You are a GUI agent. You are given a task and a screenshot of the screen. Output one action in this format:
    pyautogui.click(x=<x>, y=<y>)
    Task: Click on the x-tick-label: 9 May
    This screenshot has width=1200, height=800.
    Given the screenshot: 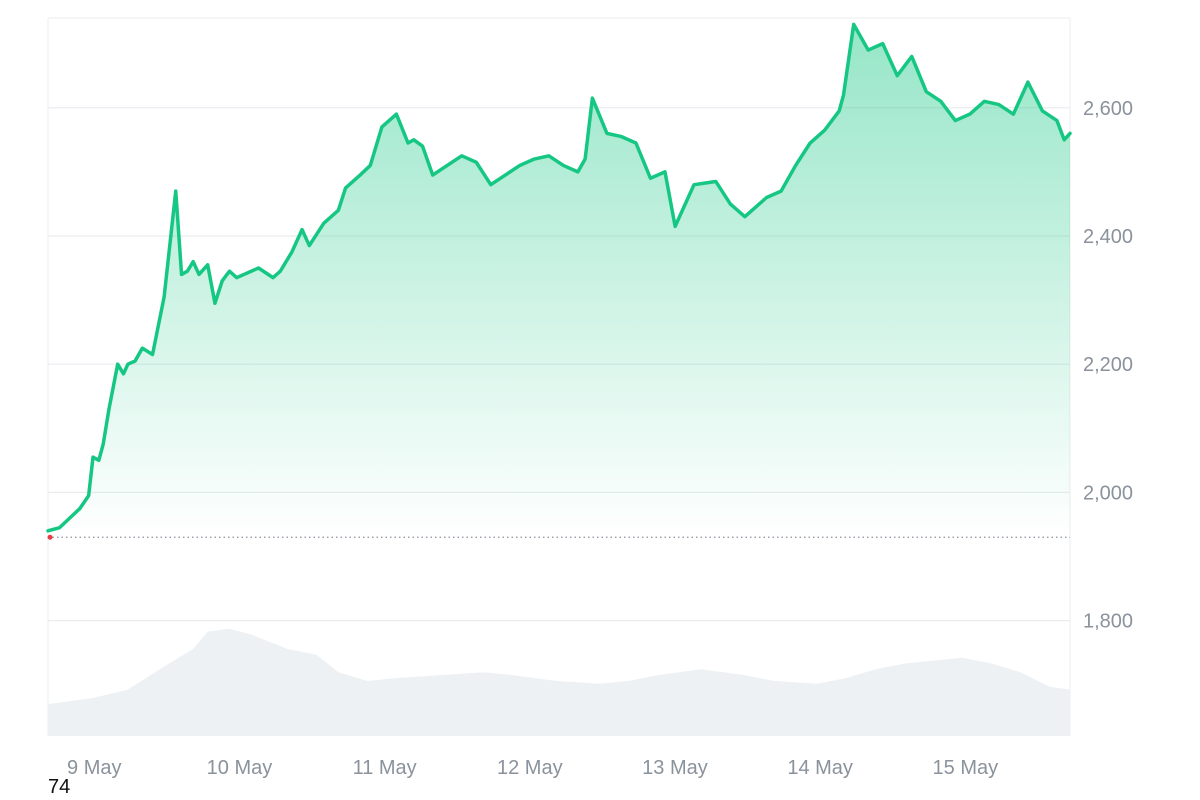 What is the action you would take?
    pyautogui.click(x=94, y=768)
    